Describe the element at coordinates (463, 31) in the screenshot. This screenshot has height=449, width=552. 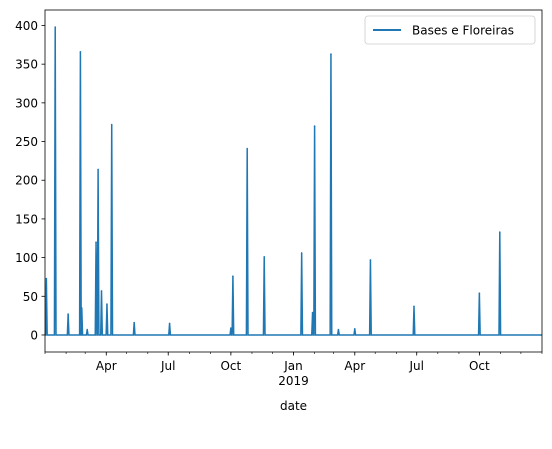
I see `legend-entry-label: Bases e Floreiras` at that location.